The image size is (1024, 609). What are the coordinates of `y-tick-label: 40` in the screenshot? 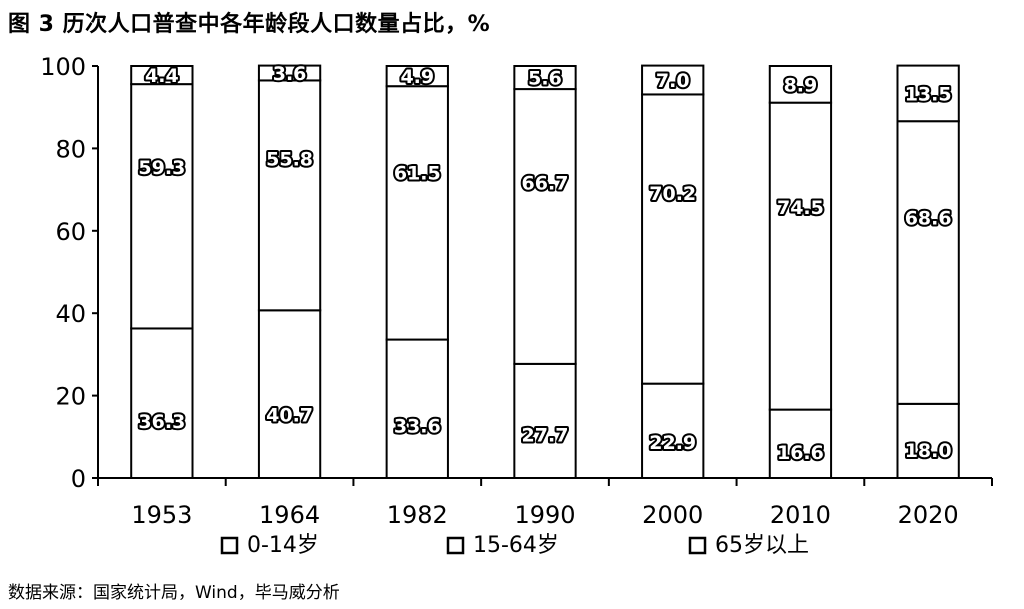 It's located at (70, 314).